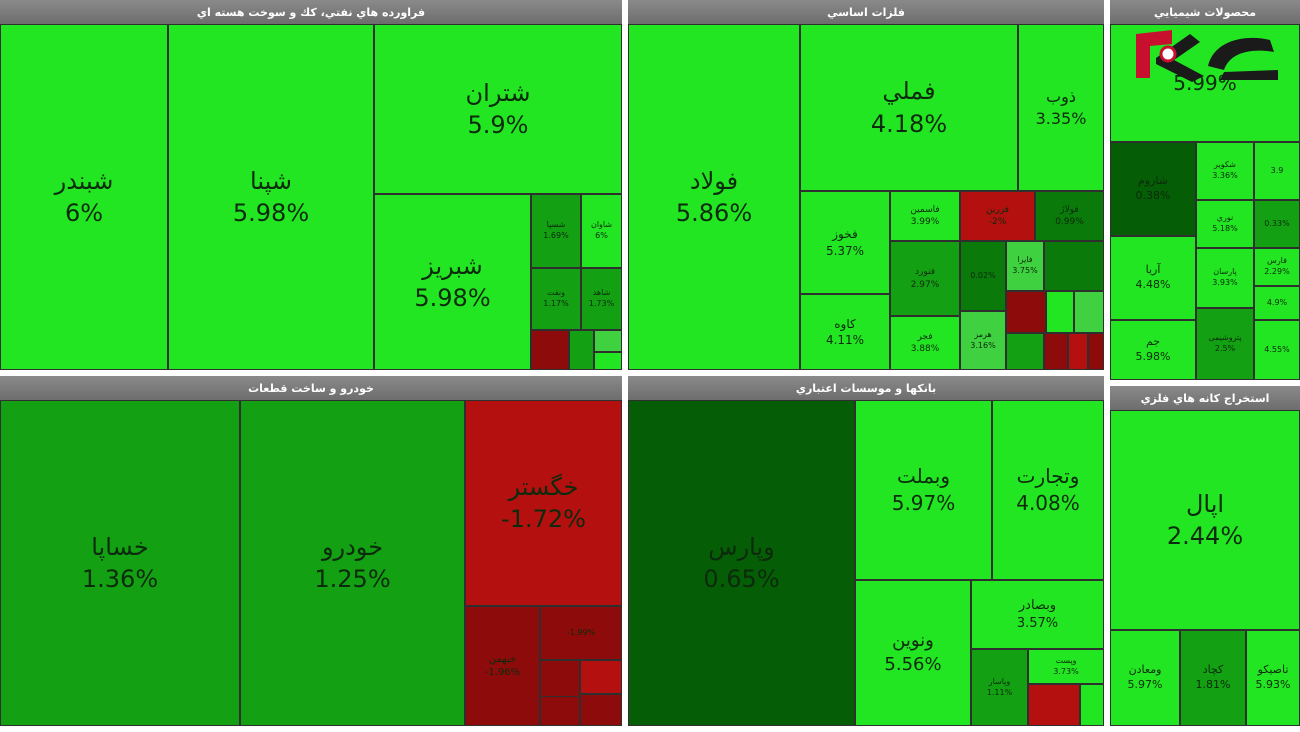  What do you see at coordinates (1205, 520) in the screenshot?
I see `treemap-tile: اپال 2.44%` at bounding box center [1205, 520].